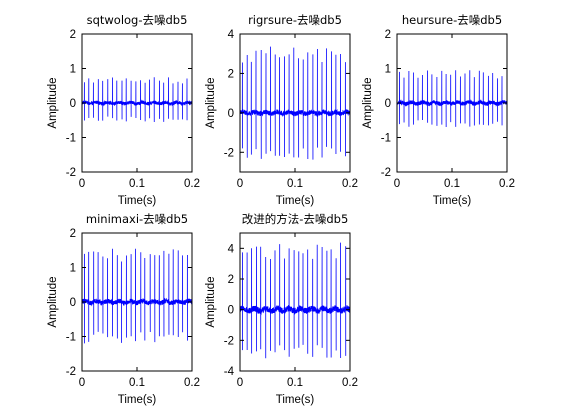 This screenshot has height=420, width=561. Describe the element at coordinates (229, 372) in the screenshot. I see `y-tick-label: -4` at that location.